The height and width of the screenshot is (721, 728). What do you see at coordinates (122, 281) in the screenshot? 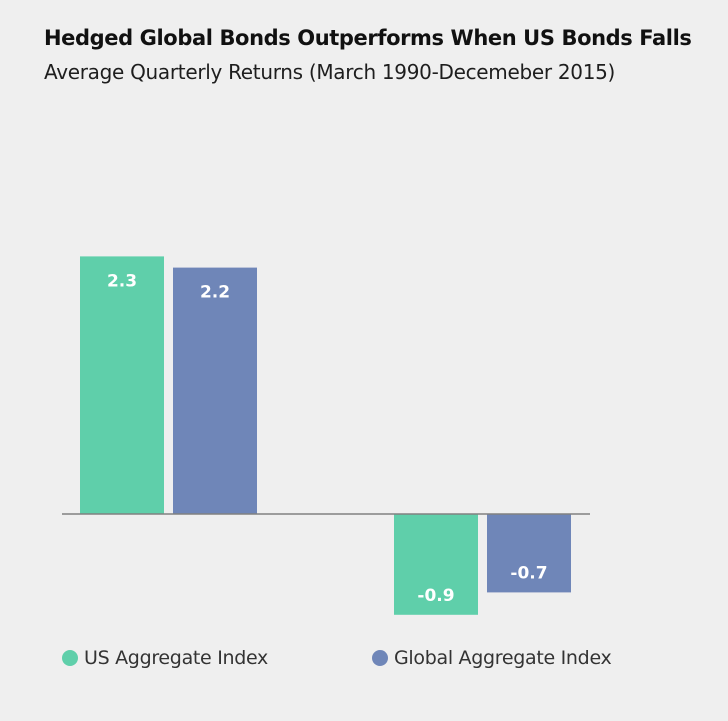
I see `data-label-us-aggregate-1: 2.3` at bounding box center [122, 281].